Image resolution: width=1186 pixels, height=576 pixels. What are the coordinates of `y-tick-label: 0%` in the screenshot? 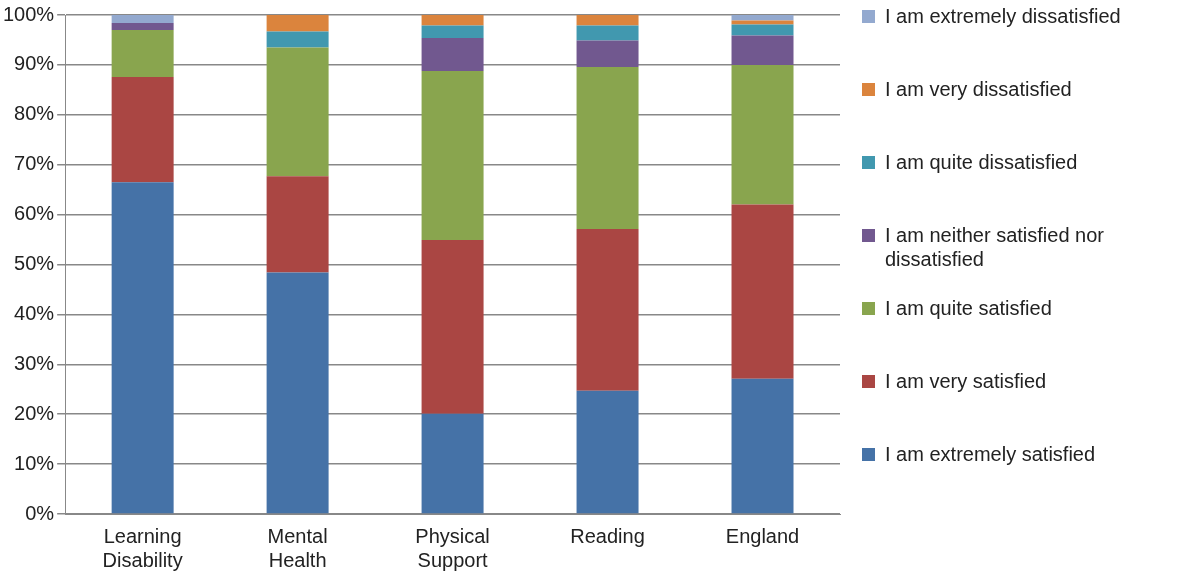 It's located at (40, 512).